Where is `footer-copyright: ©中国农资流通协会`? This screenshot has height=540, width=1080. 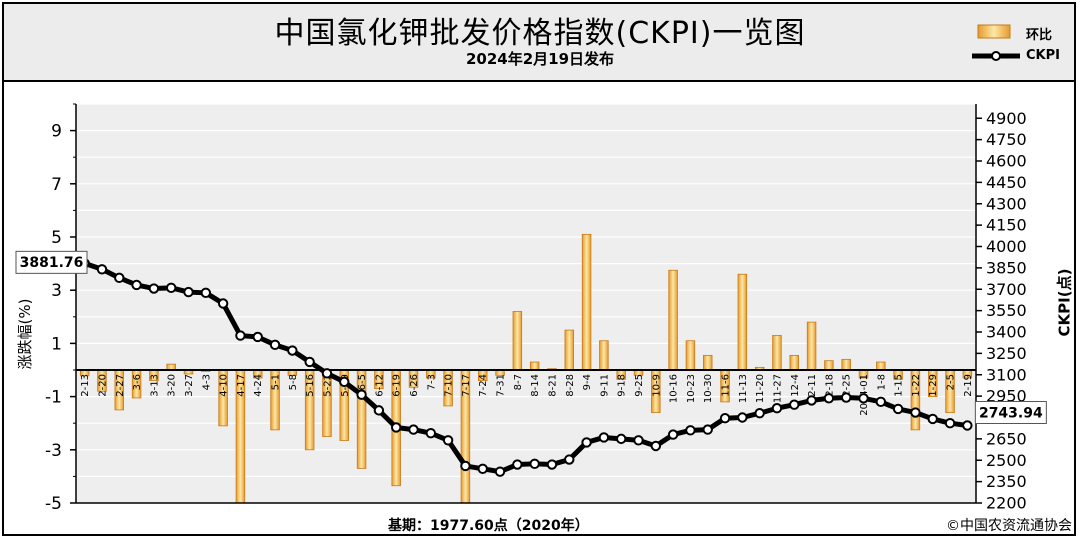
footer-copyright: ©中国农资流通协会 is located at coordinates (1009, 526).